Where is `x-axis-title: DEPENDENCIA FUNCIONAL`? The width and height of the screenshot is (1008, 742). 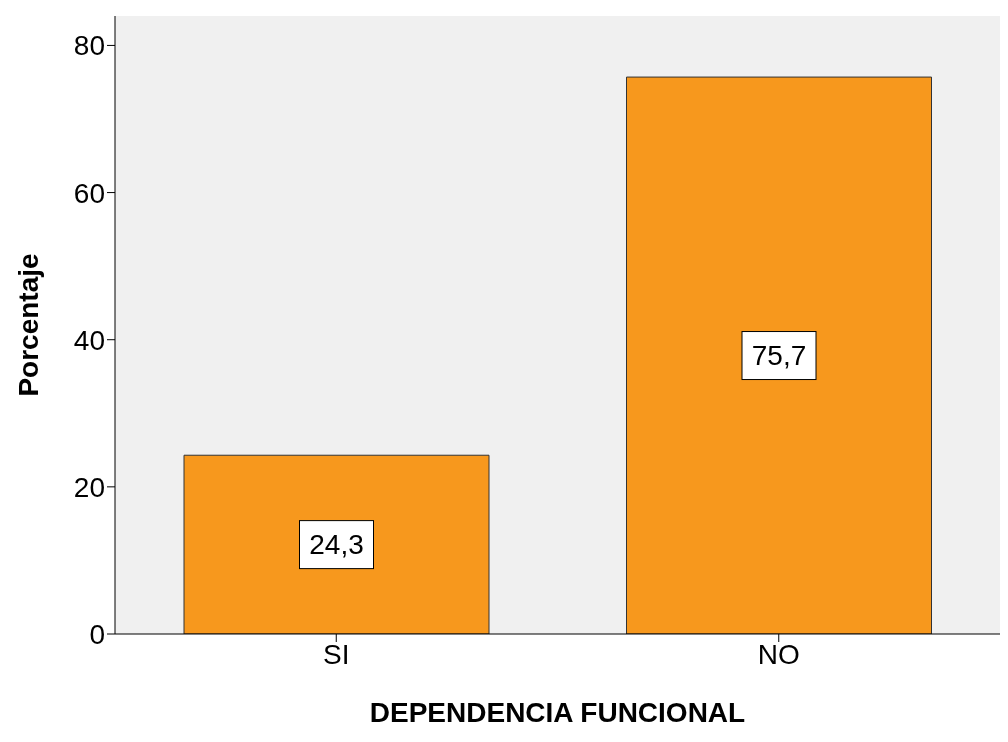
x-axis-title: DEPENDENCIA FUNCIONAL is located at coordinates (557, 712).